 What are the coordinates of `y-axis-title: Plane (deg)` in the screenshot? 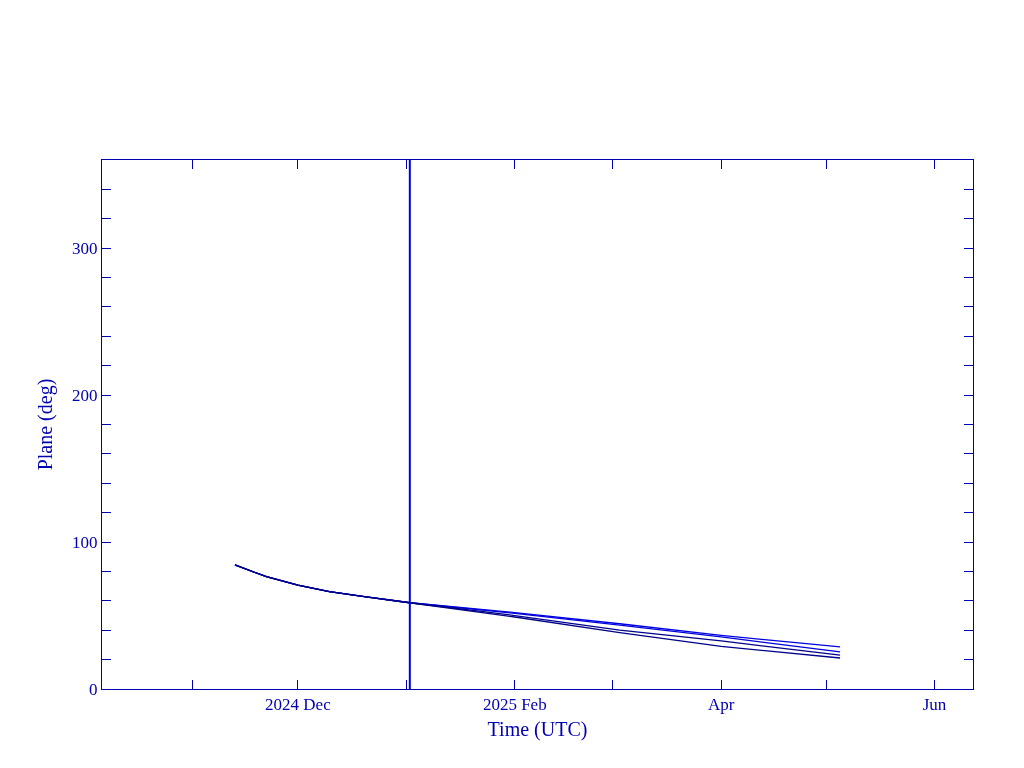 It's located at (45, 424).